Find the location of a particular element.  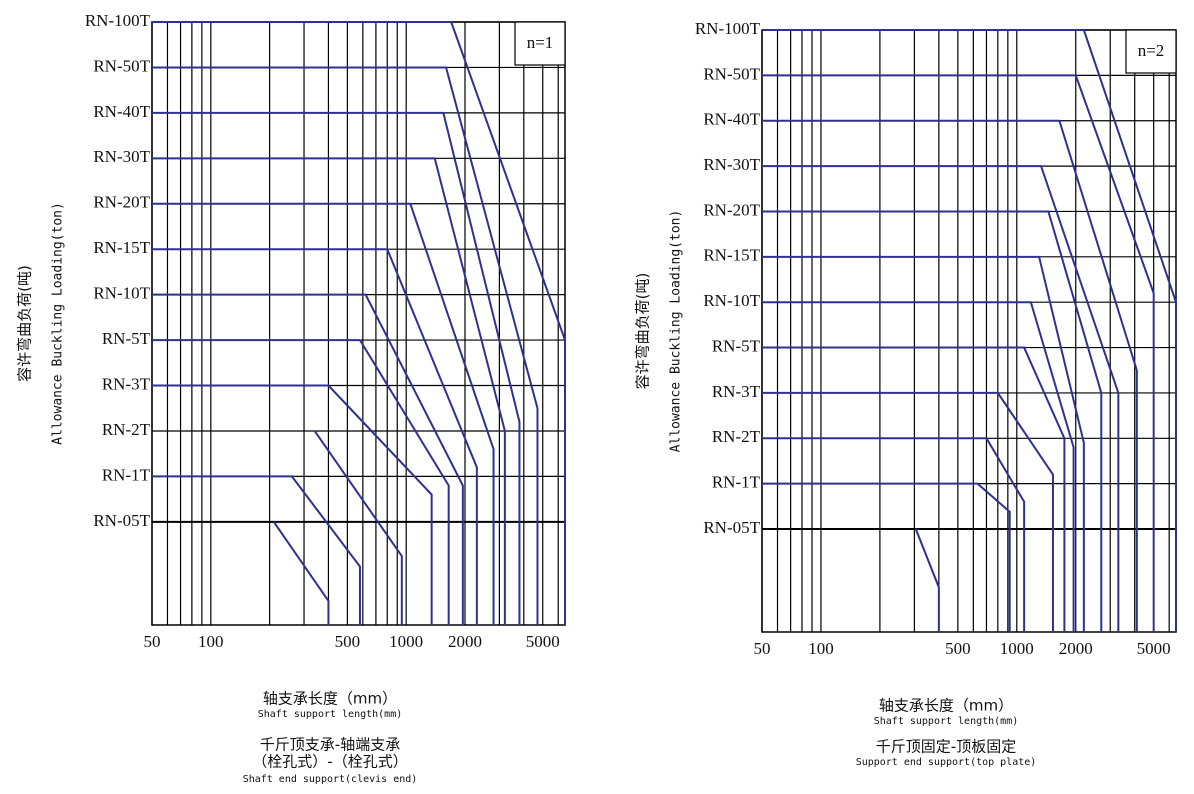

caption: Shaft end support(clevis end) is located at coordinates (330, 779).